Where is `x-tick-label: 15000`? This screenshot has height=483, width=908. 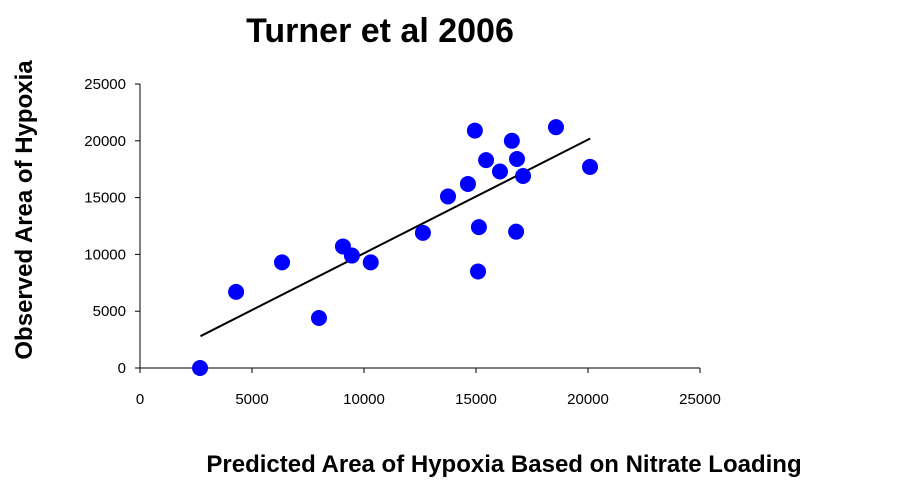 x-tick-label: 15000 is located at coordinates (476, 399).